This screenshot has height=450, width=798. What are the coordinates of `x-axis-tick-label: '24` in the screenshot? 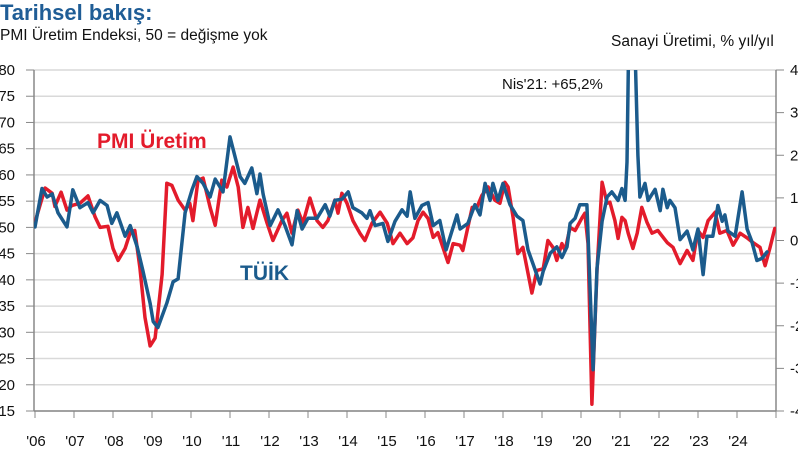 It's located at (738, 441).